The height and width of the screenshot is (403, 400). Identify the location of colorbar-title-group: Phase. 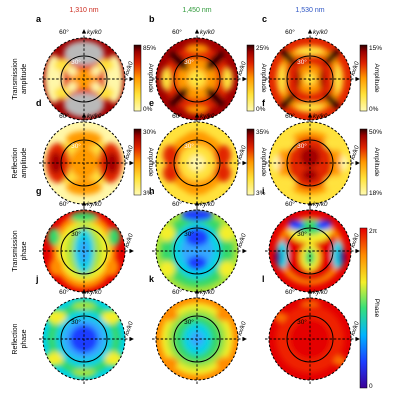
(376, 308).